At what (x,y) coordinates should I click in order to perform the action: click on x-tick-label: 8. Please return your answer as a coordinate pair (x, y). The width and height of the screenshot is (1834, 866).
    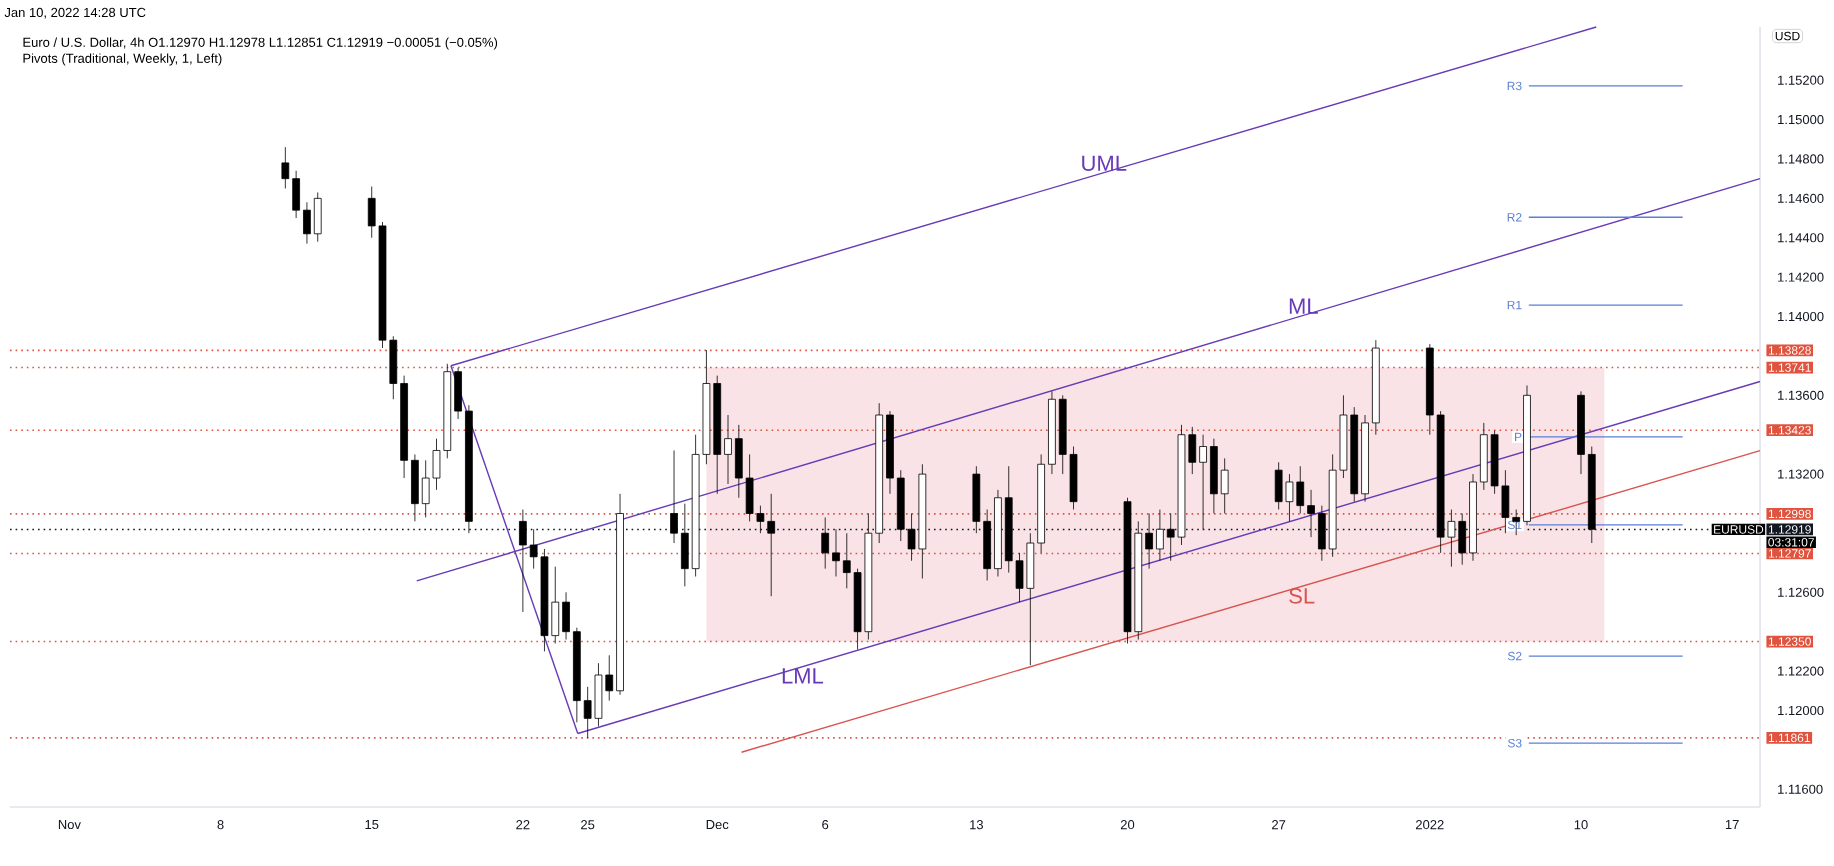
    Looking at the image, I should click on (220, 825).